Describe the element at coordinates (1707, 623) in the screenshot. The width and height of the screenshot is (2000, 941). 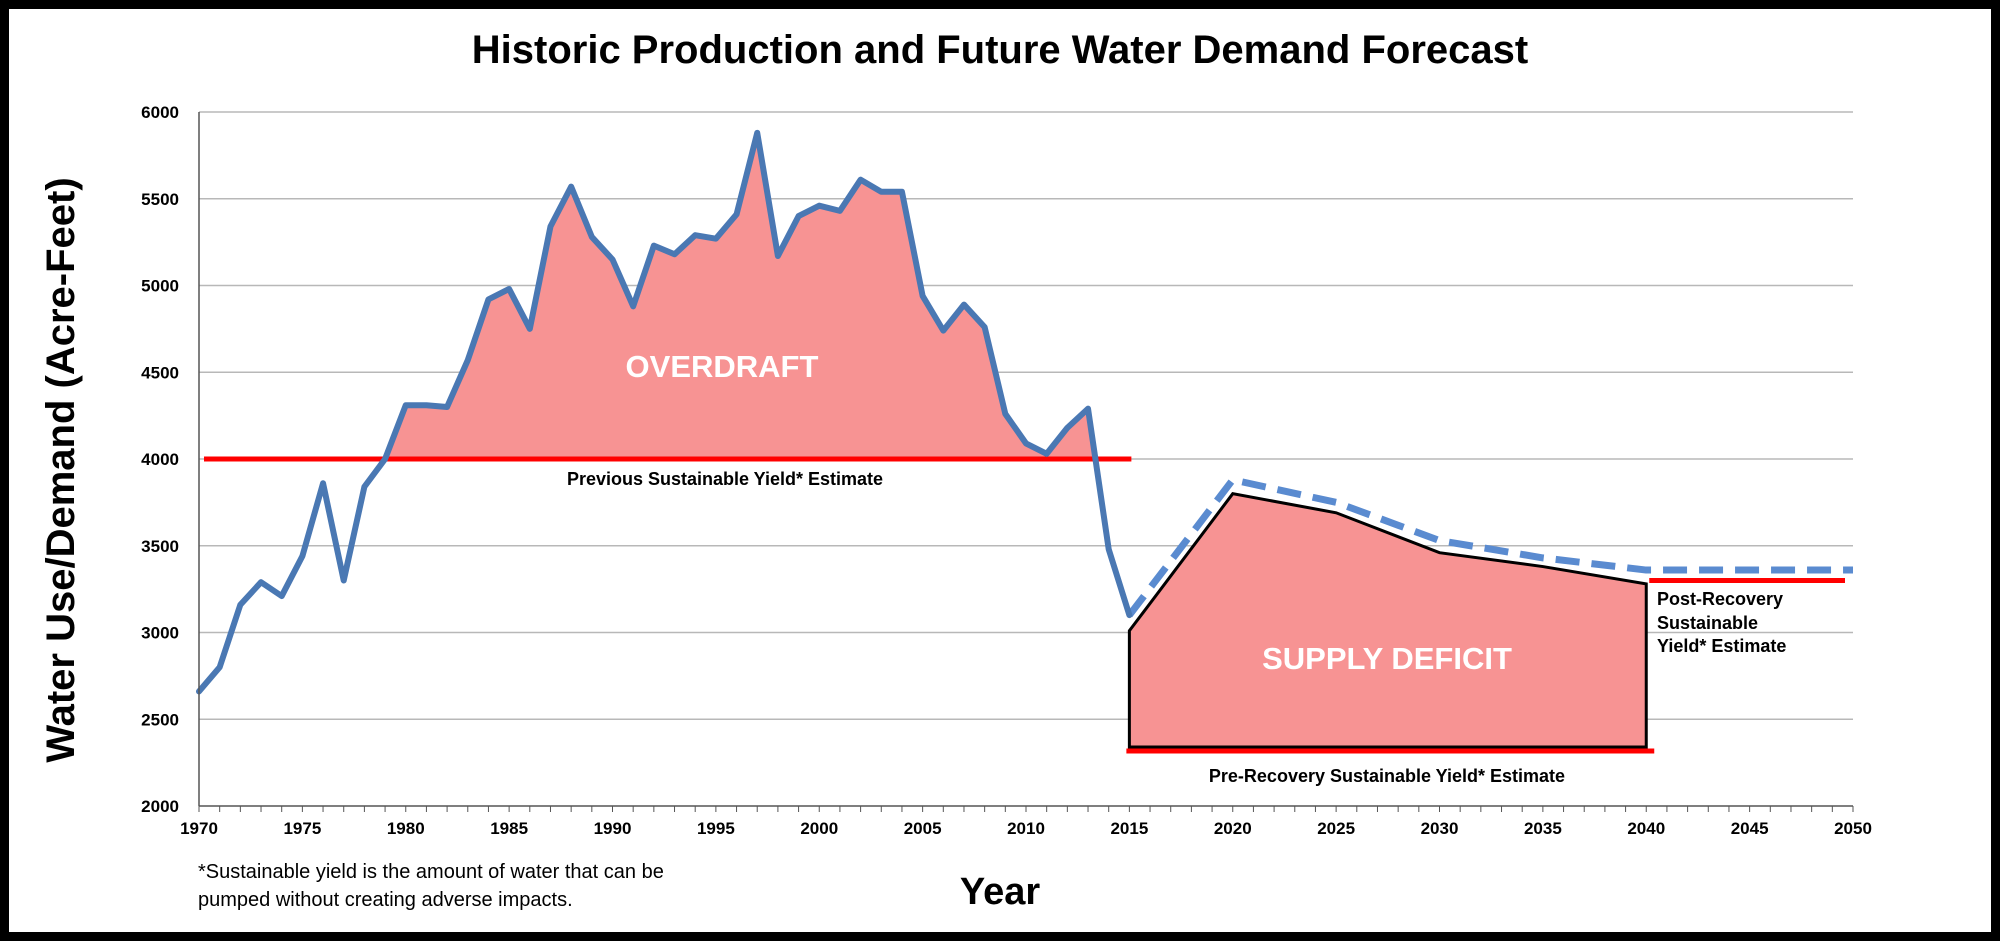
I see `post-recovery-label-line2: Sustainable` at that location.